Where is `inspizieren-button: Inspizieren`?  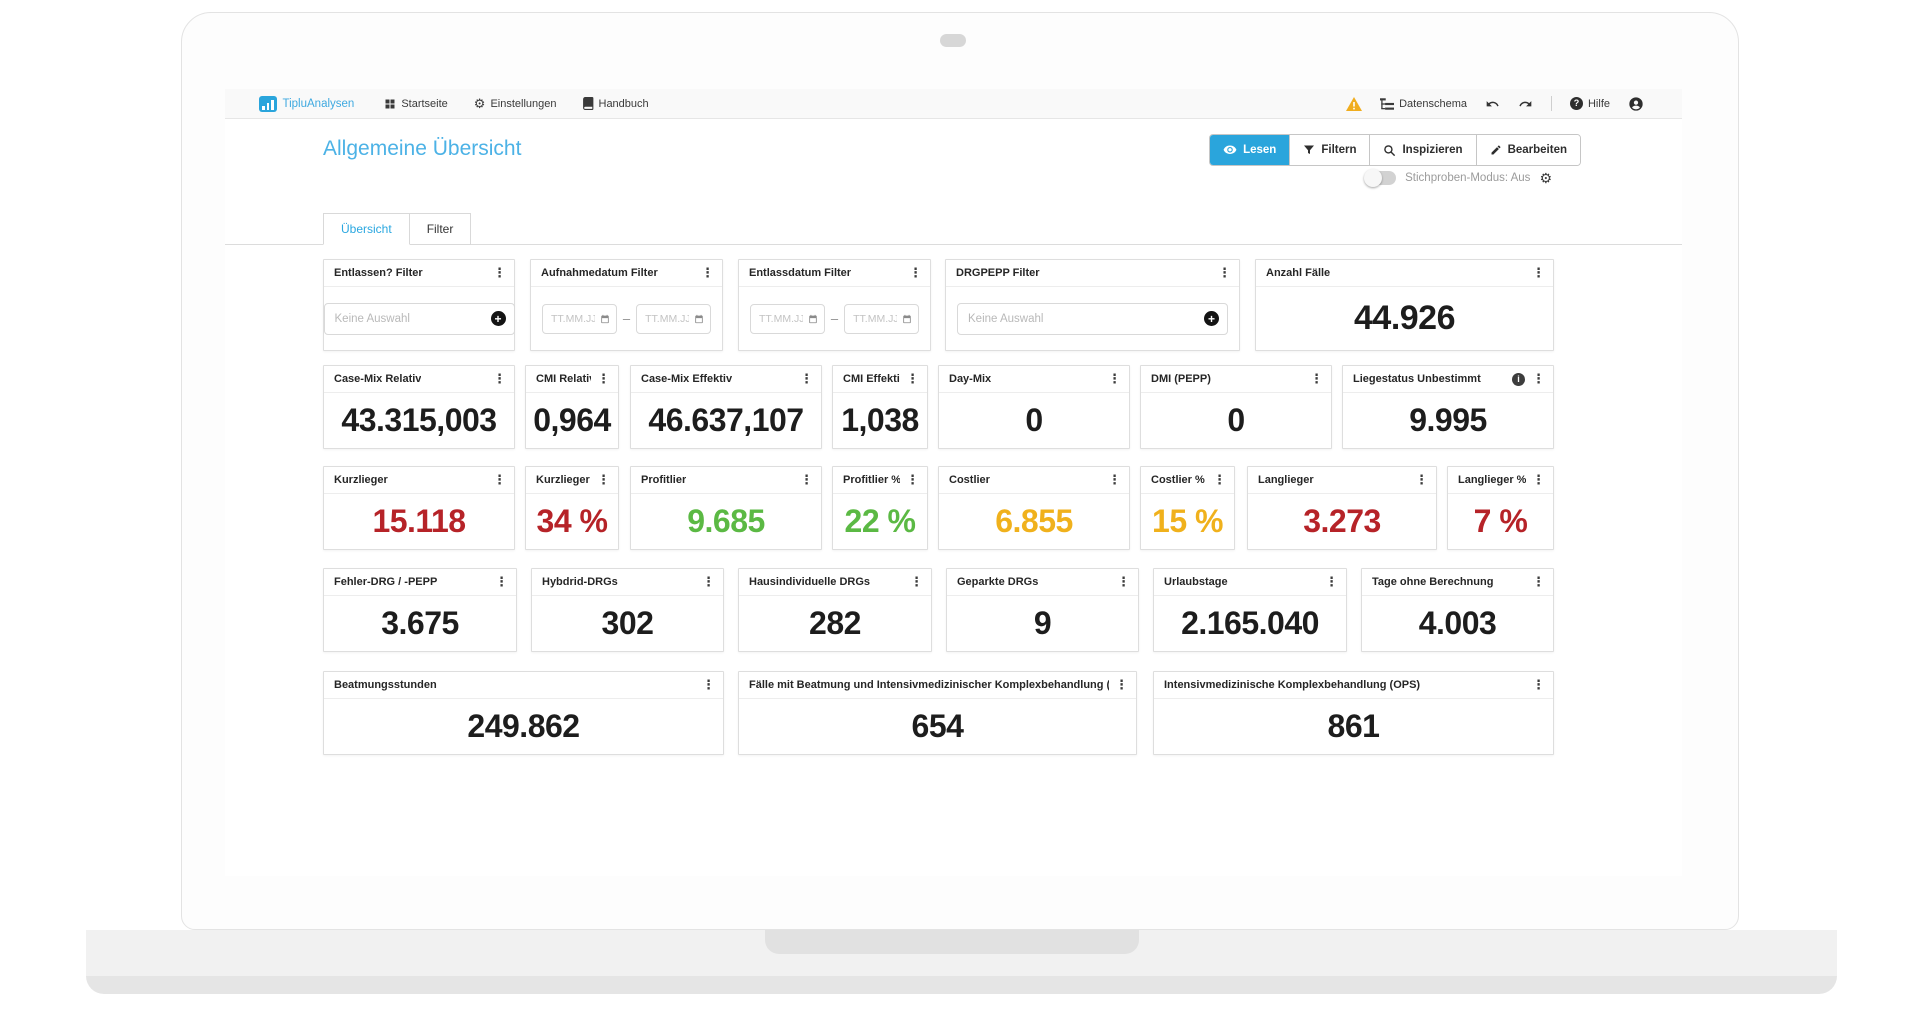 inspizieren-button: Inspizieren is located at coordinates (1422, 150).